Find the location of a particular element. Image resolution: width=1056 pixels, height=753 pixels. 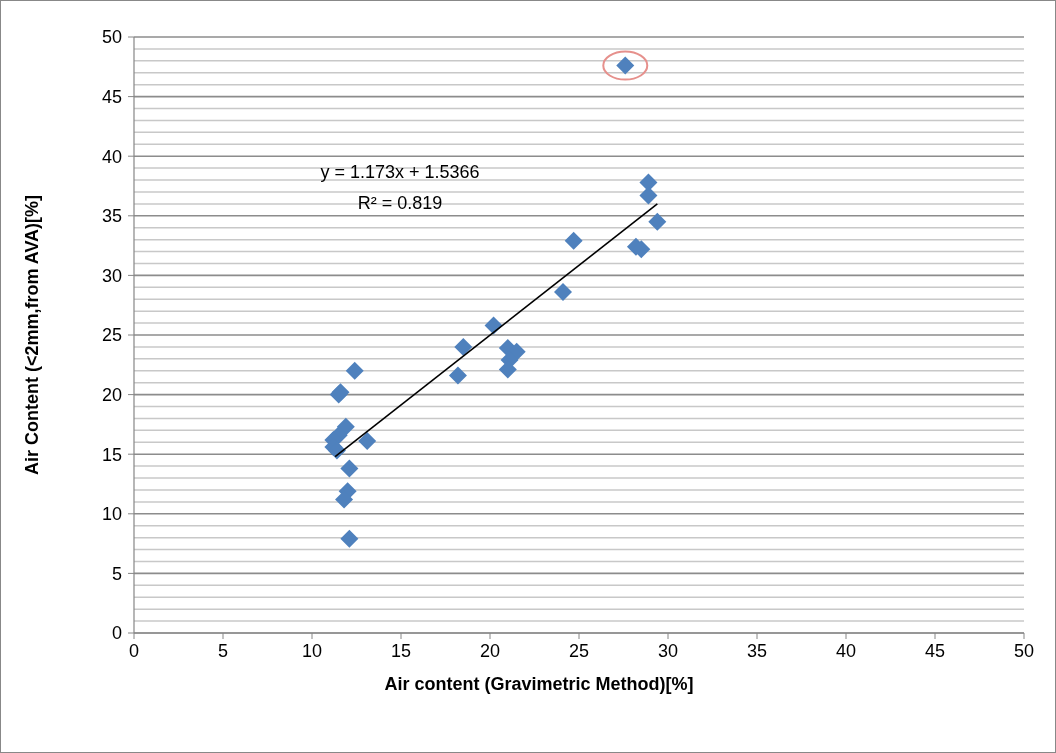

y-tick-label: 15 is located at coordinates (111, 454).